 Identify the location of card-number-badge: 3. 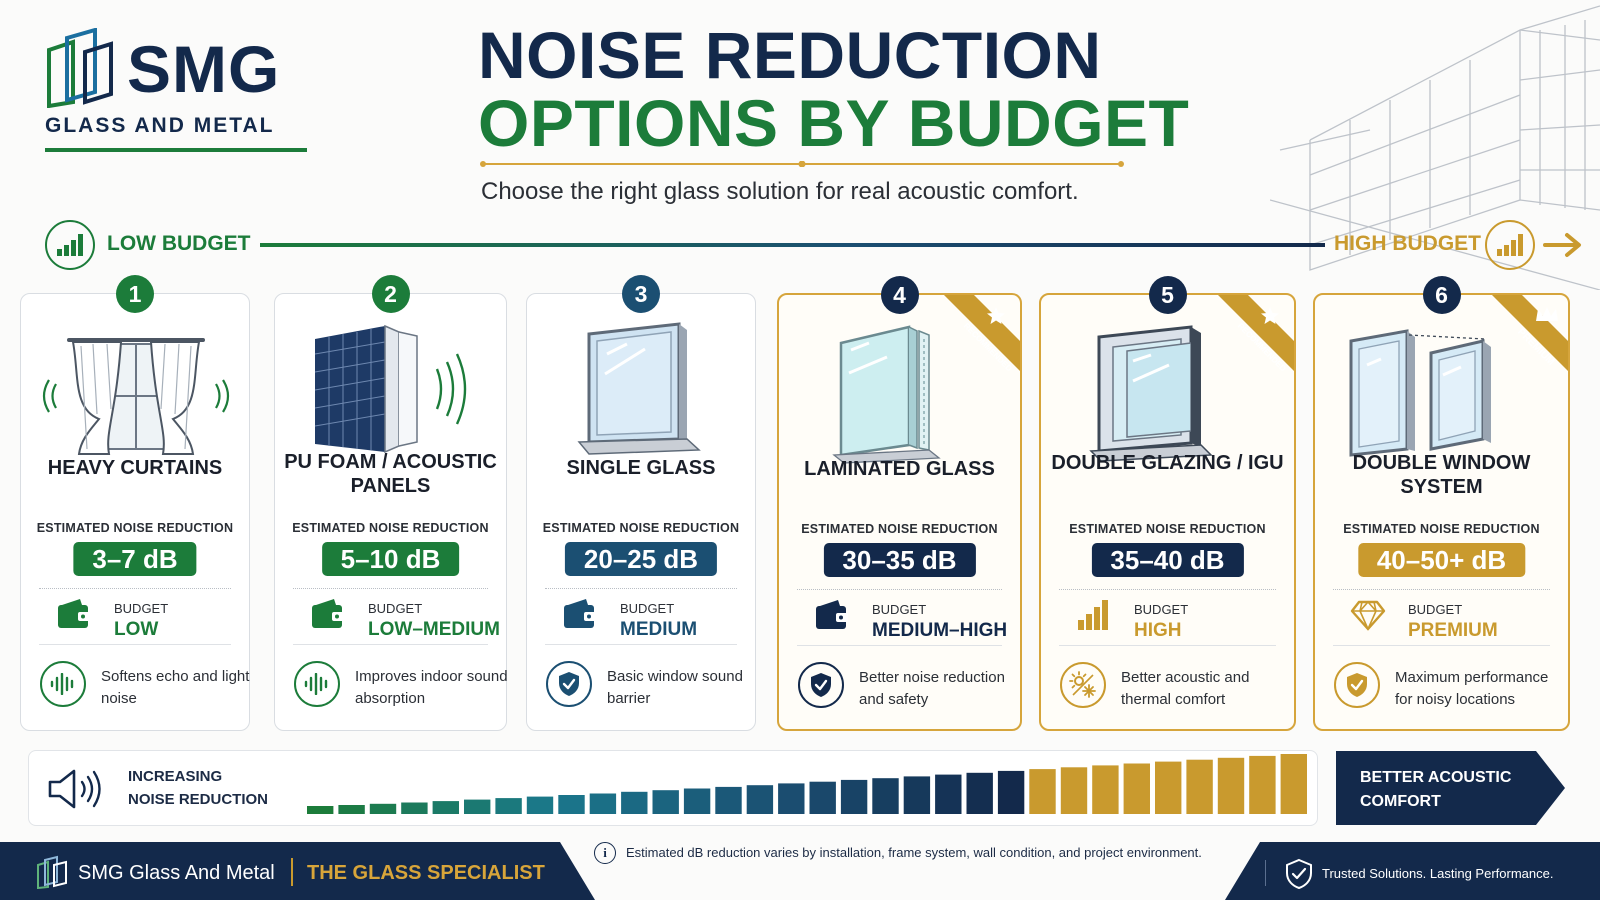
(641, 294).